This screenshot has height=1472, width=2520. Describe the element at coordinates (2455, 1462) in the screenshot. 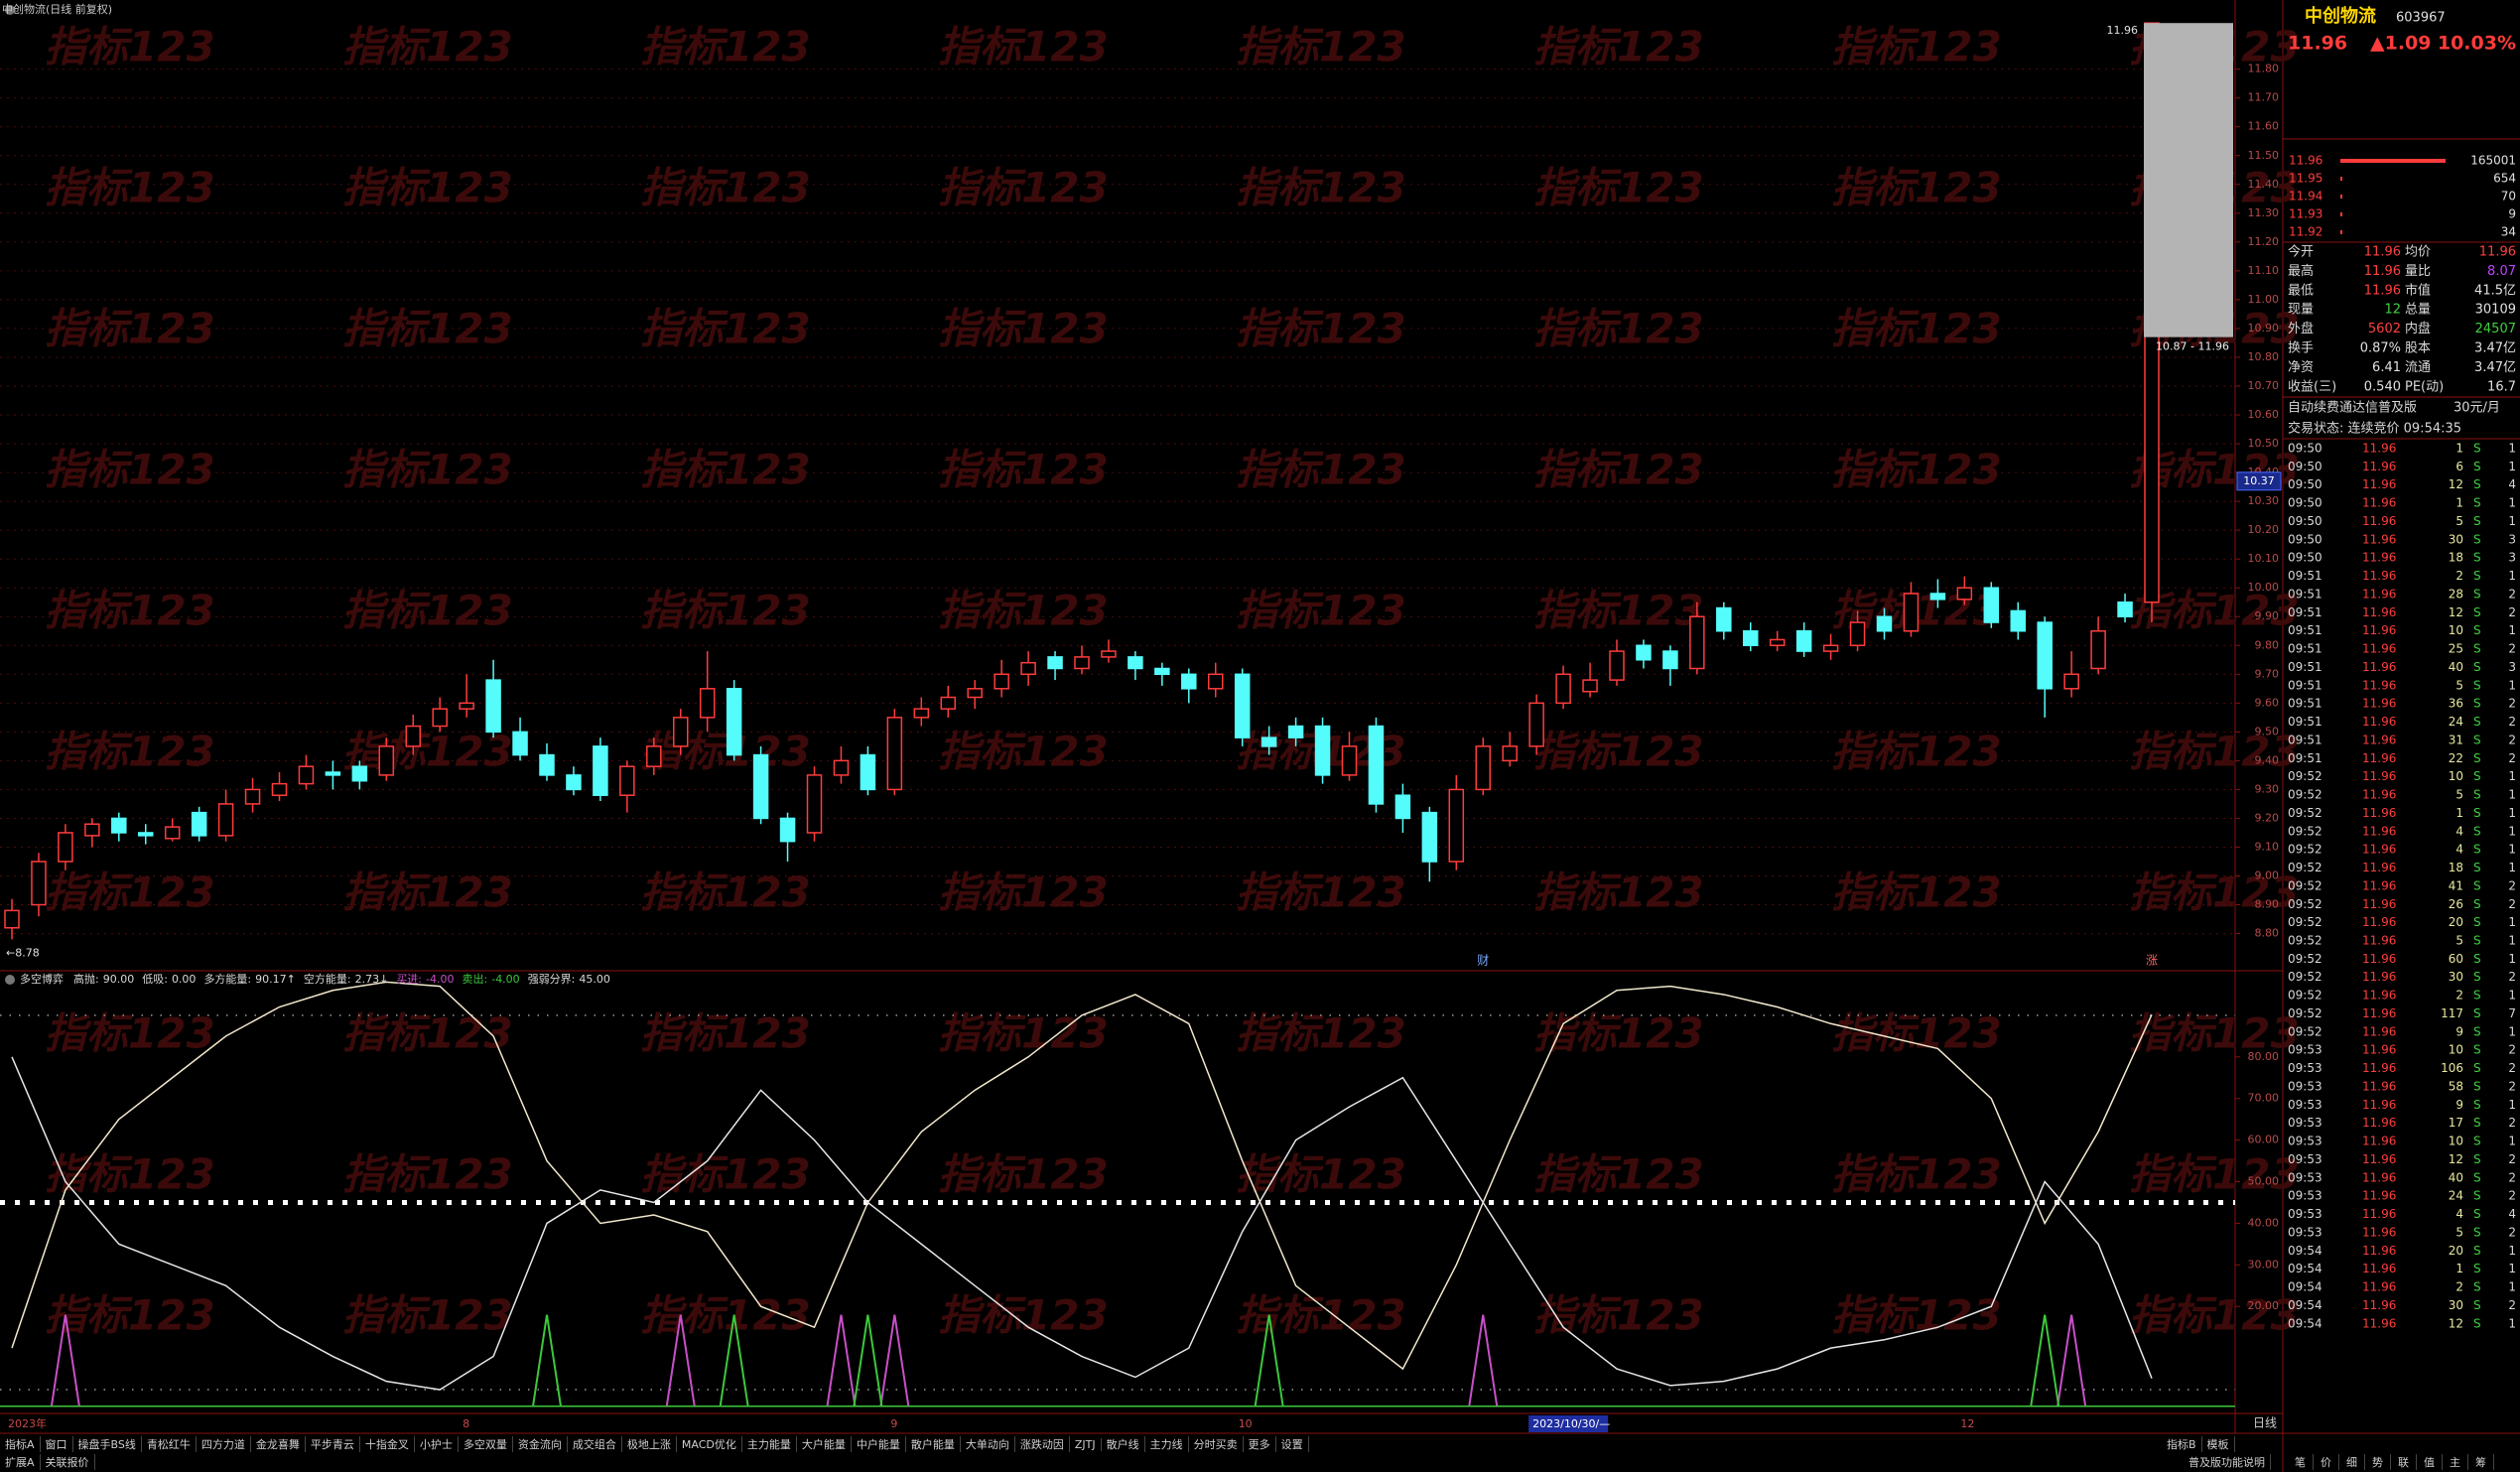

I see `tab: 主` at that location.